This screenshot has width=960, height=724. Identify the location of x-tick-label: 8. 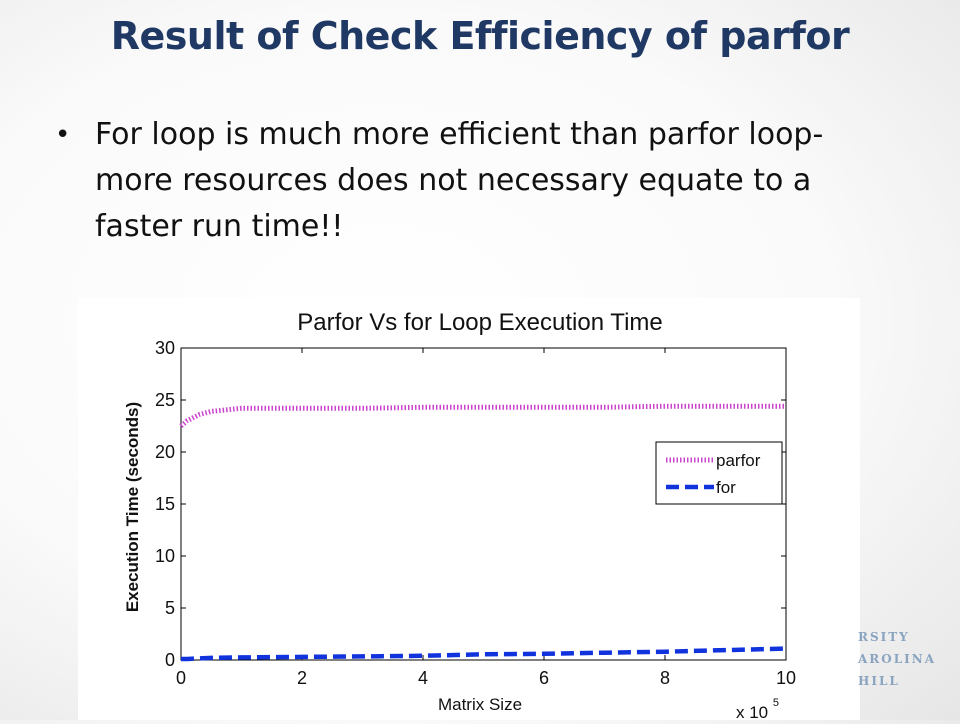
(665, 678).